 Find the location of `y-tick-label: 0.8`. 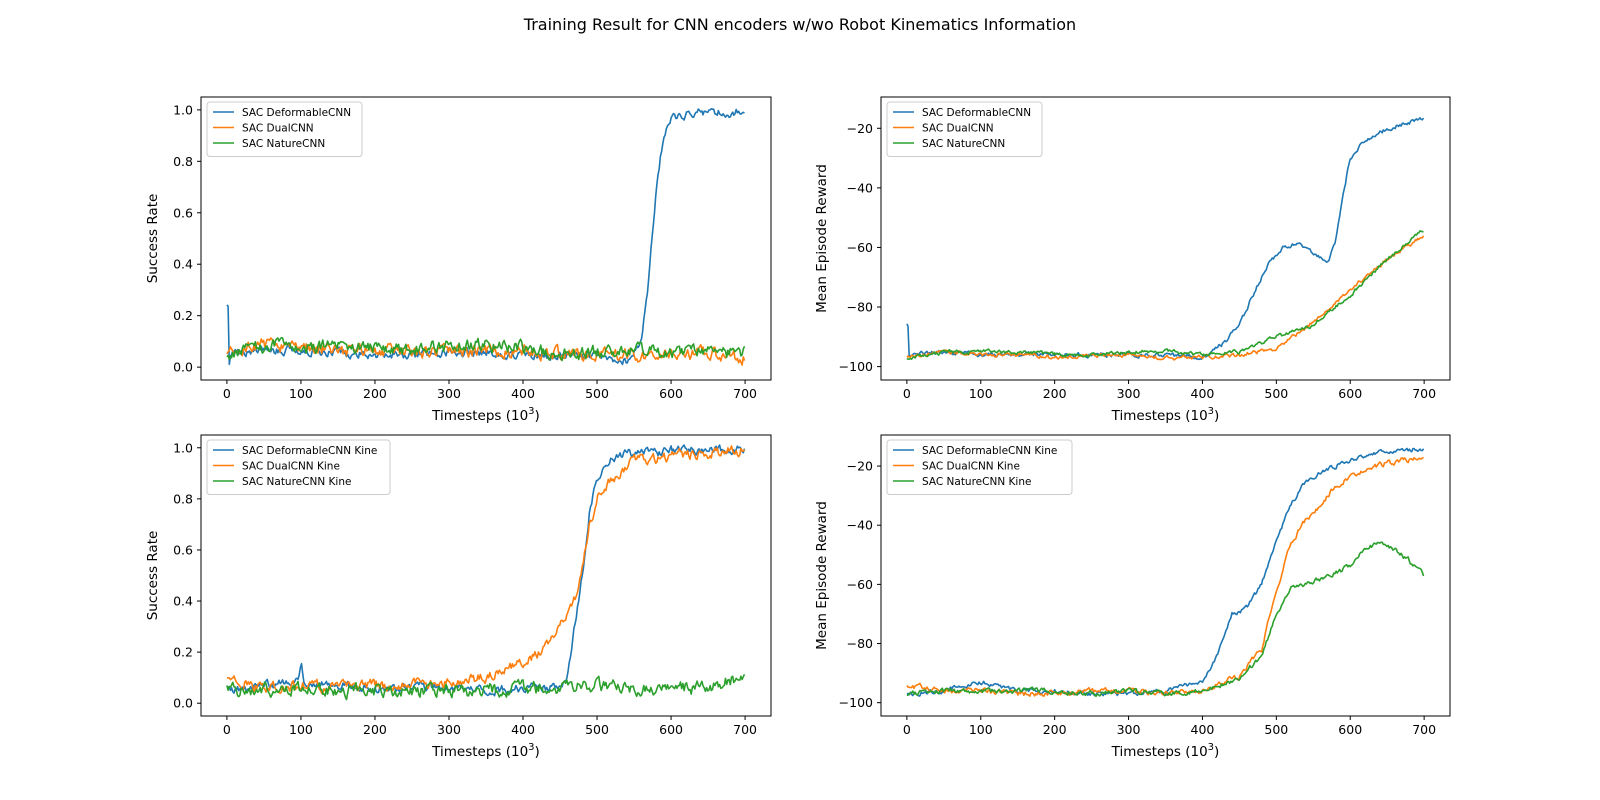

y-tick-label: 0.8 is located at coordinates (183, 161).